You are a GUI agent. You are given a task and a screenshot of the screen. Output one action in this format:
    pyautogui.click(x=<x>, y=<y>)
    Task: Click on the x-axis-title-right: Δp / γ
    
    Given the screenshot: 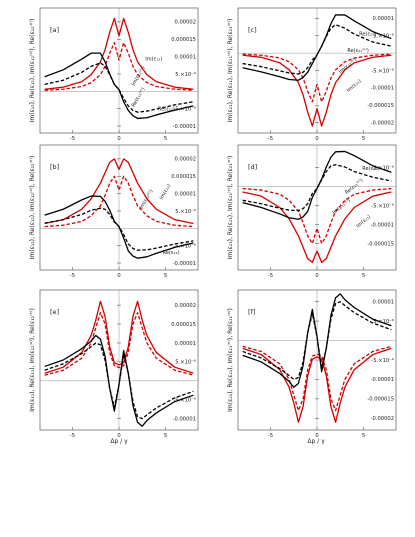 What is the action you would take?
    pyautogui.click(x=316, y=441)
    